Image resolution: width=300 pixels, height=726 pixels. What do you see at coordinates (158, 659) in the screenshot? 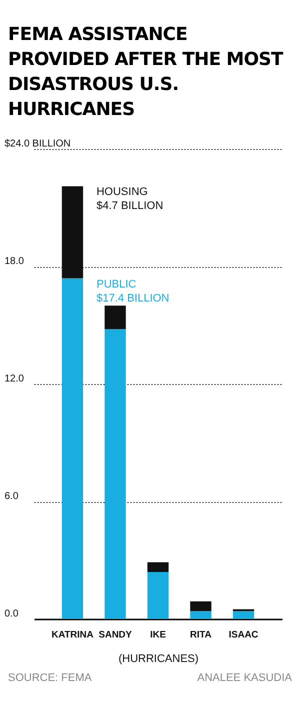
I see `x-axis-title: (HURRICANES)` at bounding box center [158, 659].